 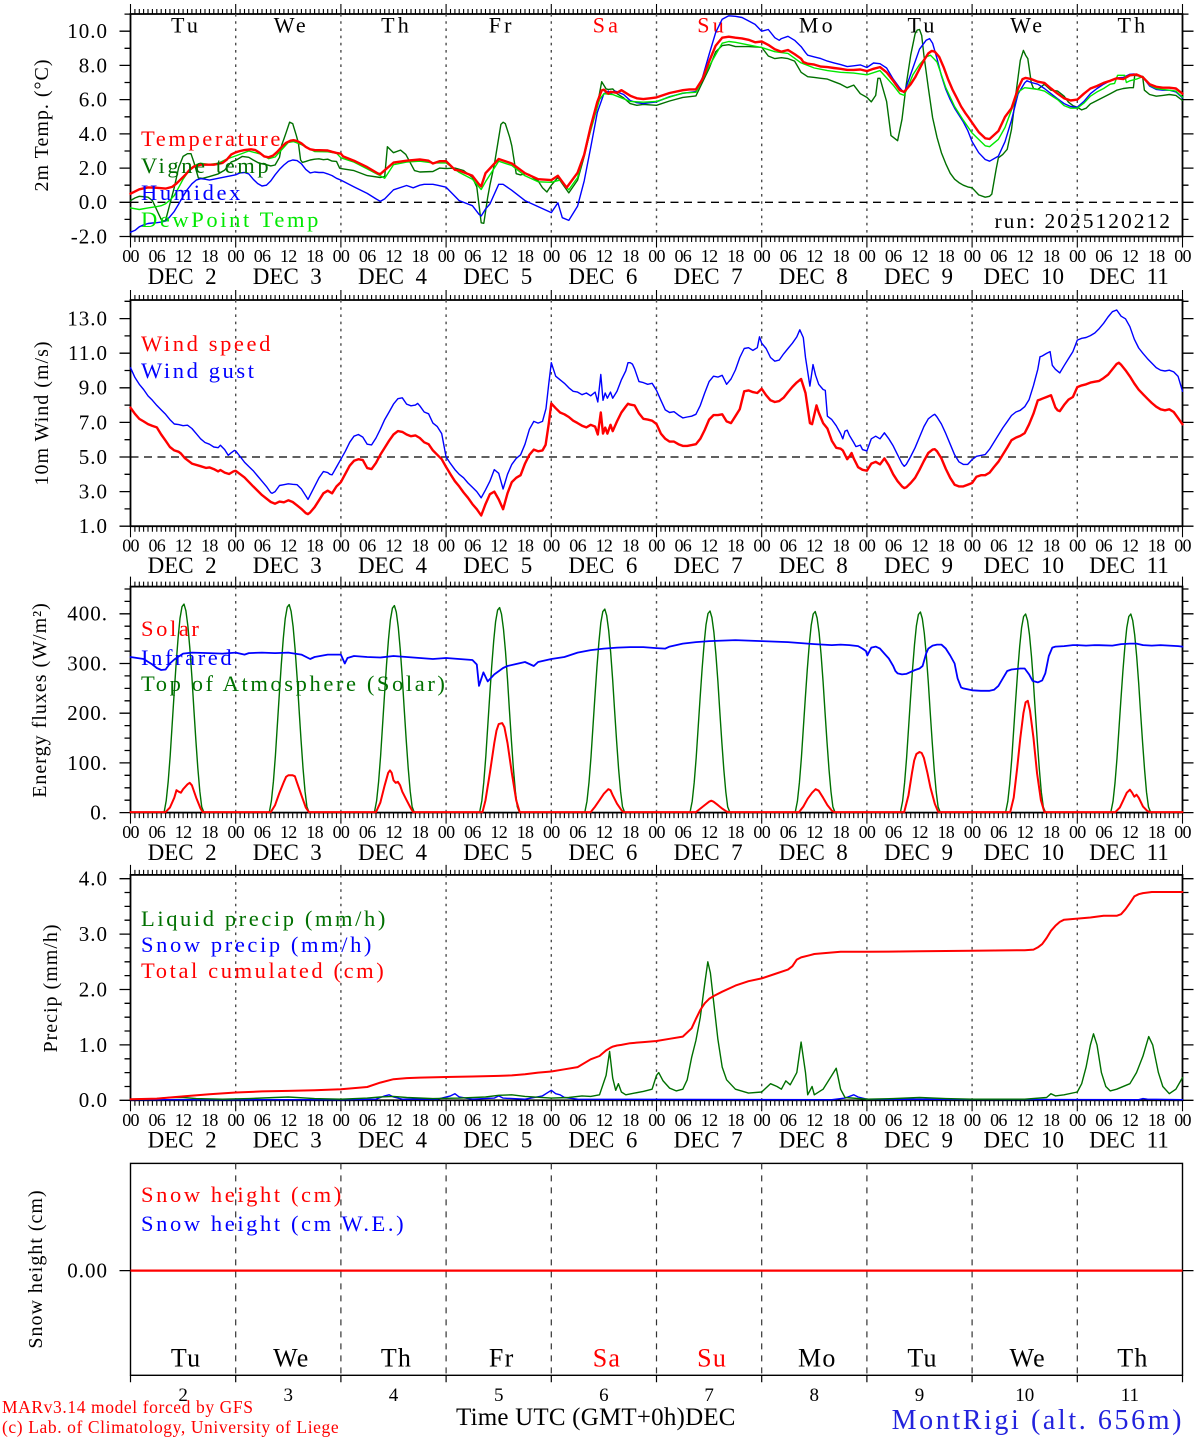 What do you see at coordinates (922, 1357) in the screenshot?
I see `svg-text: Tu` at bounding box center [922, 1357].